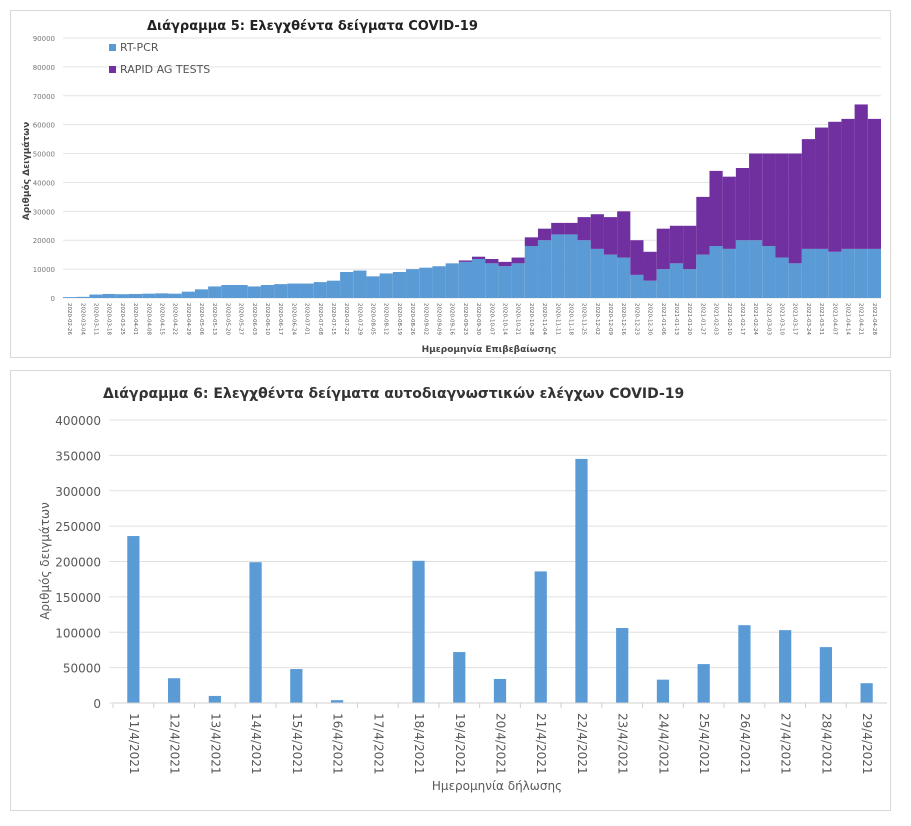  What do you see at coordinates (399, 319) in the screenshot?
I see `x-tick-label: 2020-08-19` at bounding box center [399, 319].